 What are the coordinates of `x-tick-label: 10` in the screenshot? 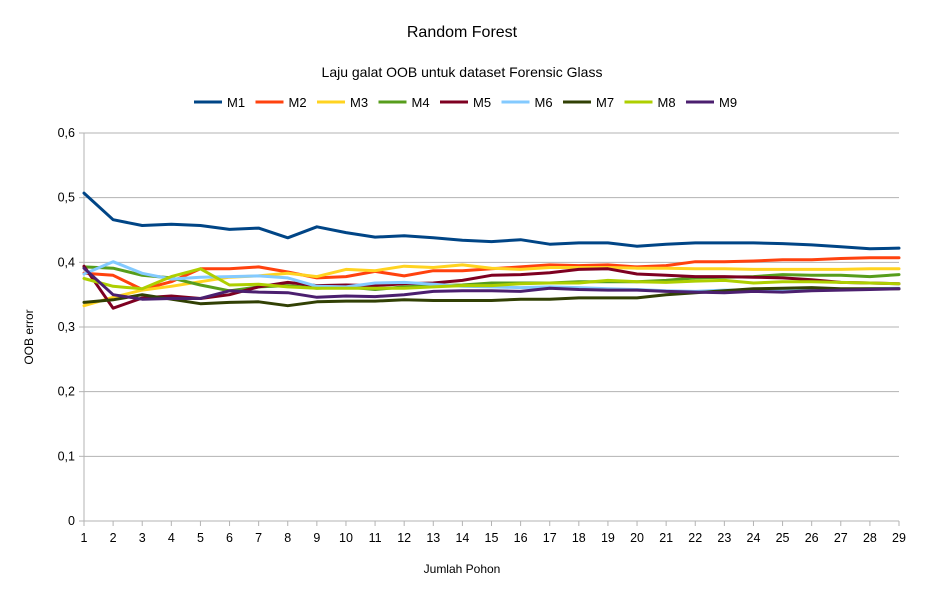 It's located at (346, 538).